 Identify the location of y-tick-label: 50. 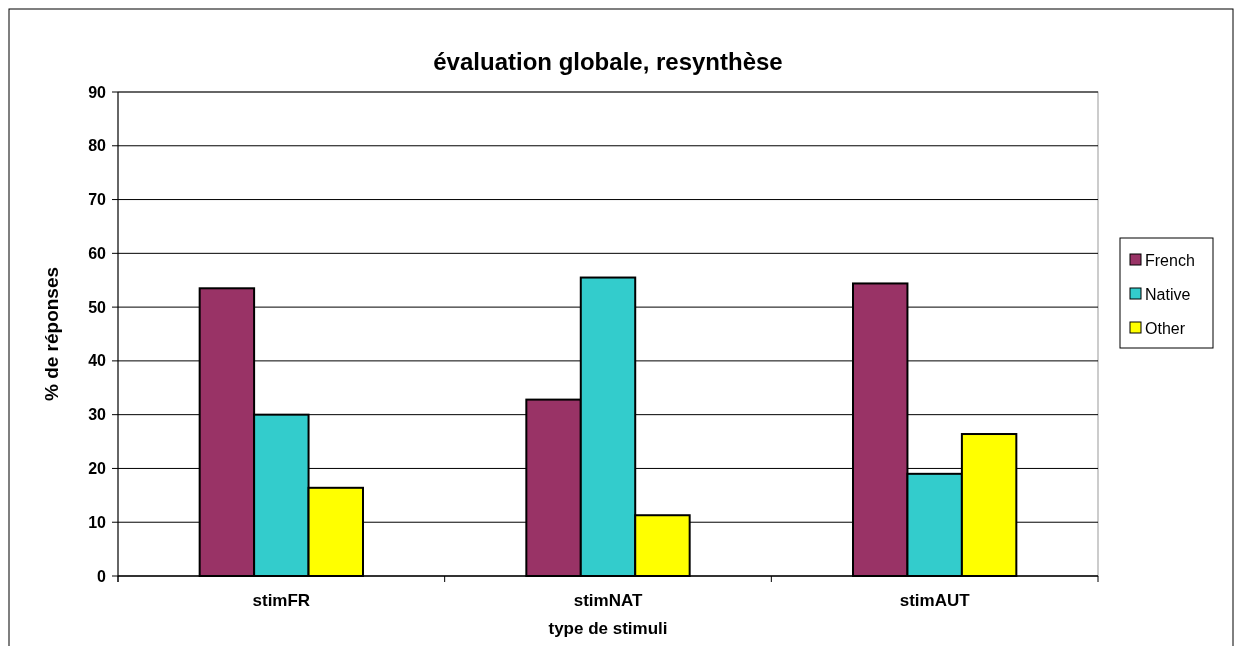
(97, 307).